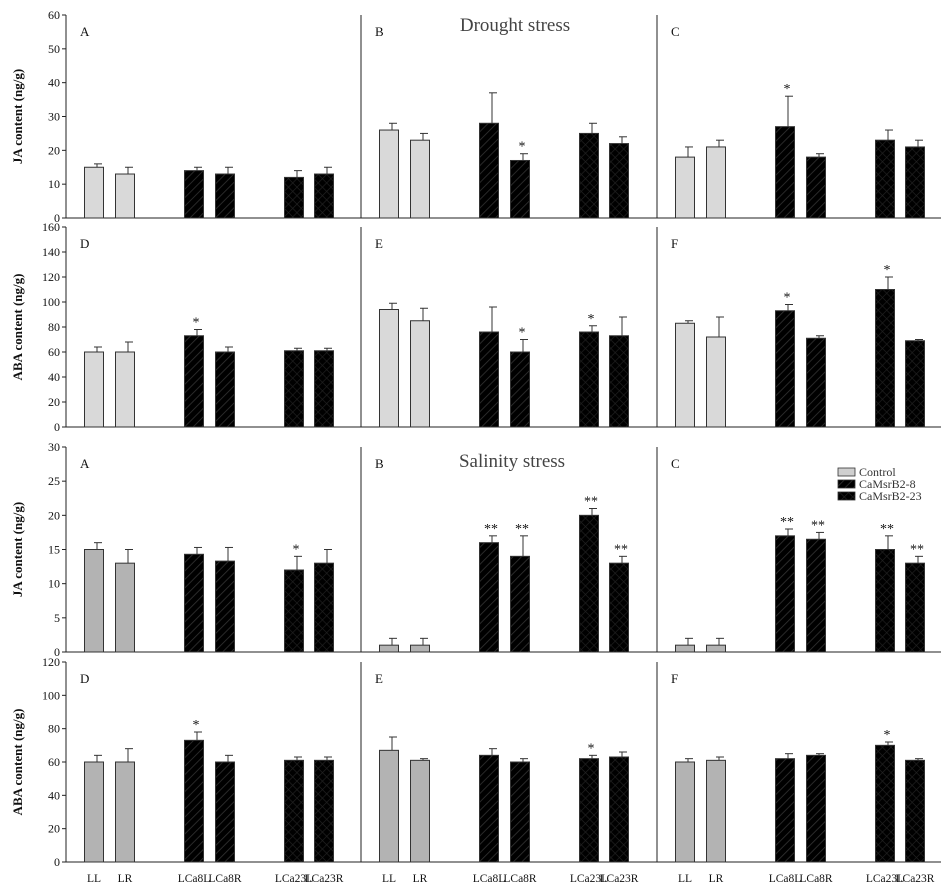 The height and width of the screenshot is (888, 941). Describe the element at coordinates (51, 227) in the screenshot. I see `y-tick-label: 160` at that location.